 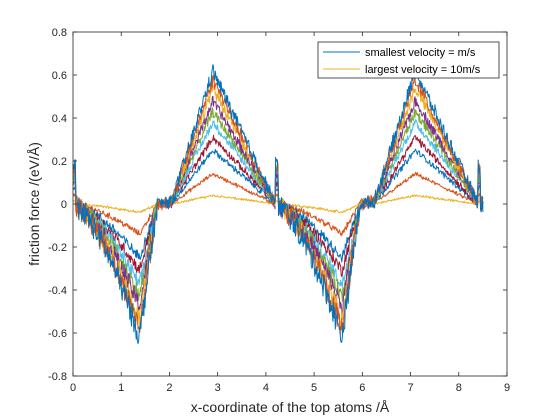 I want to click on y-tick-label: -0.4, so click(x=57, y=291).